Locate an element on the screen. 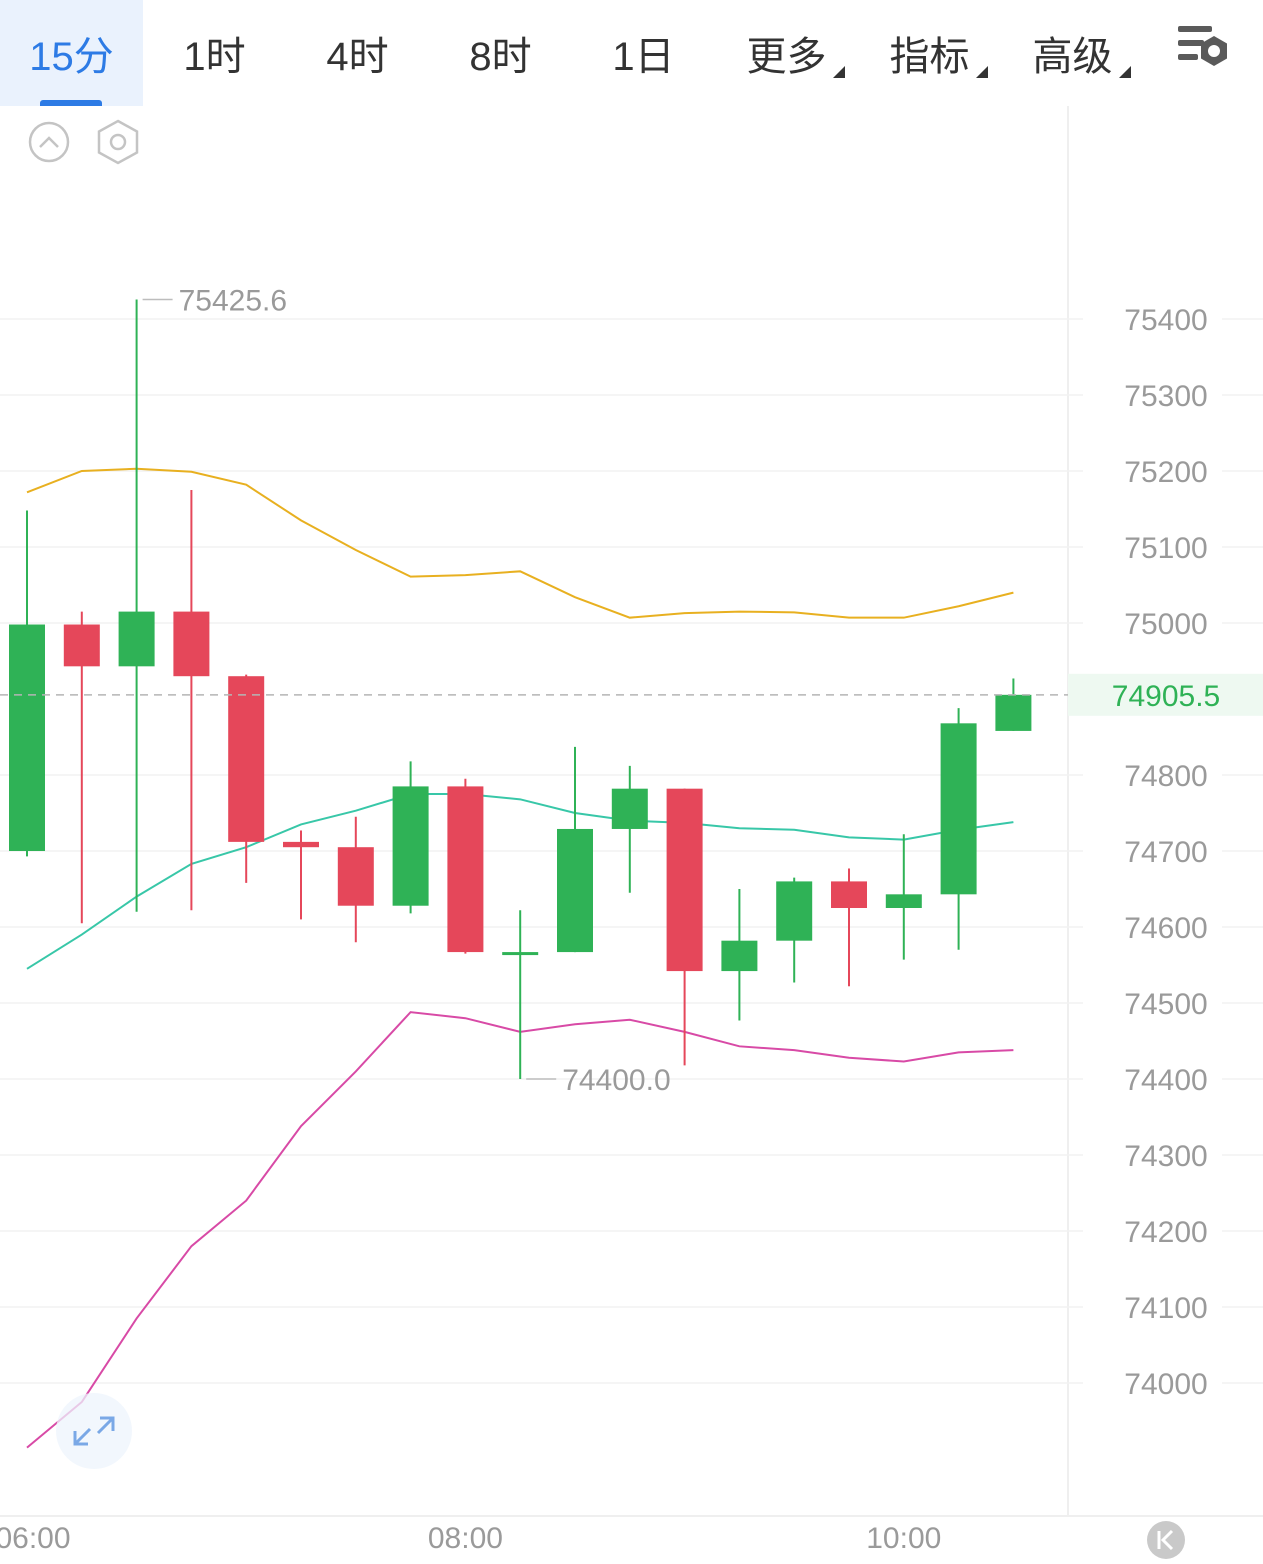 This screenshot has width=1263, height=1564. tab-label: 15分 is located at coordinates (71, 57).